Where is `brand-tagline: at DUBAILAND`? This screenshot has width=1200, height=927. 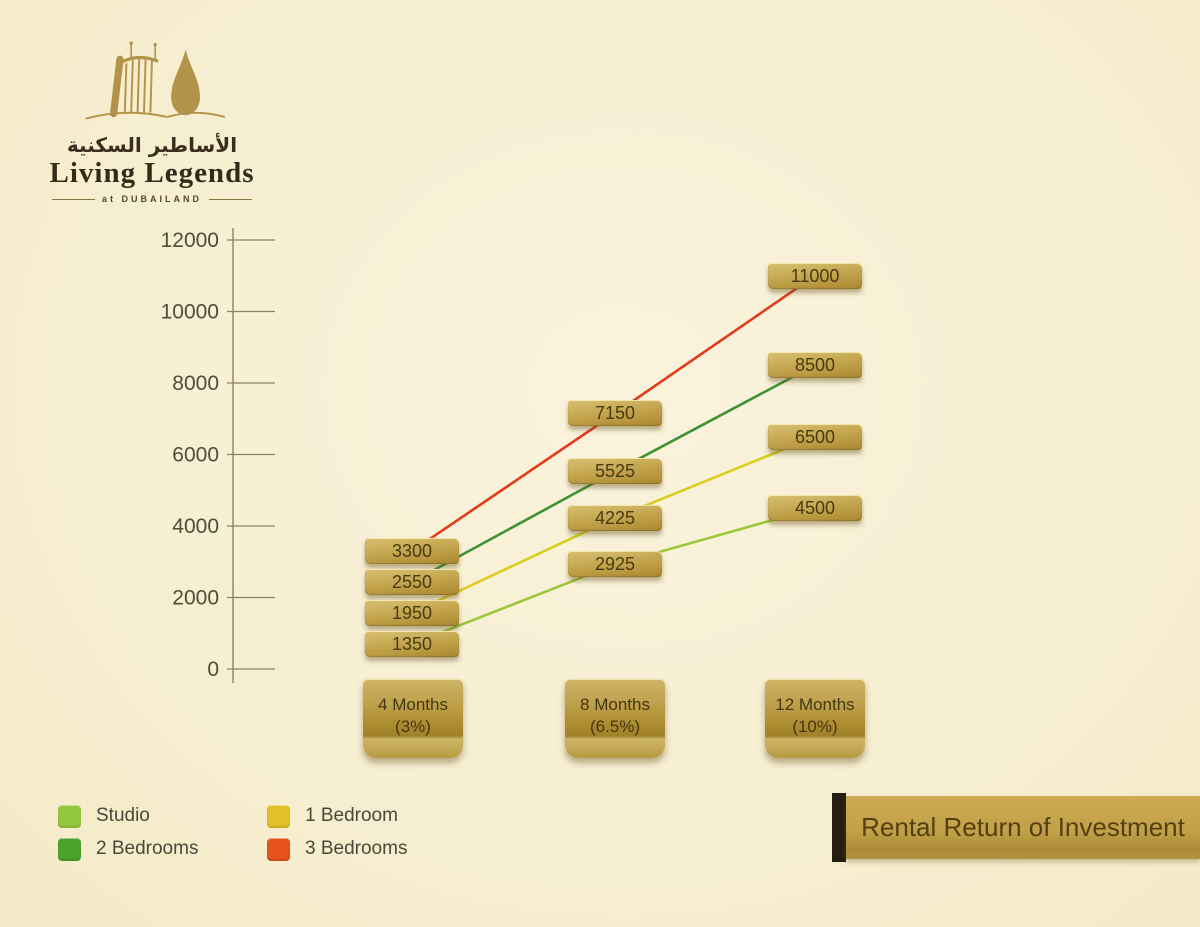 brand-tagline: at DUBAILAND is located at coordinates (152, 199).